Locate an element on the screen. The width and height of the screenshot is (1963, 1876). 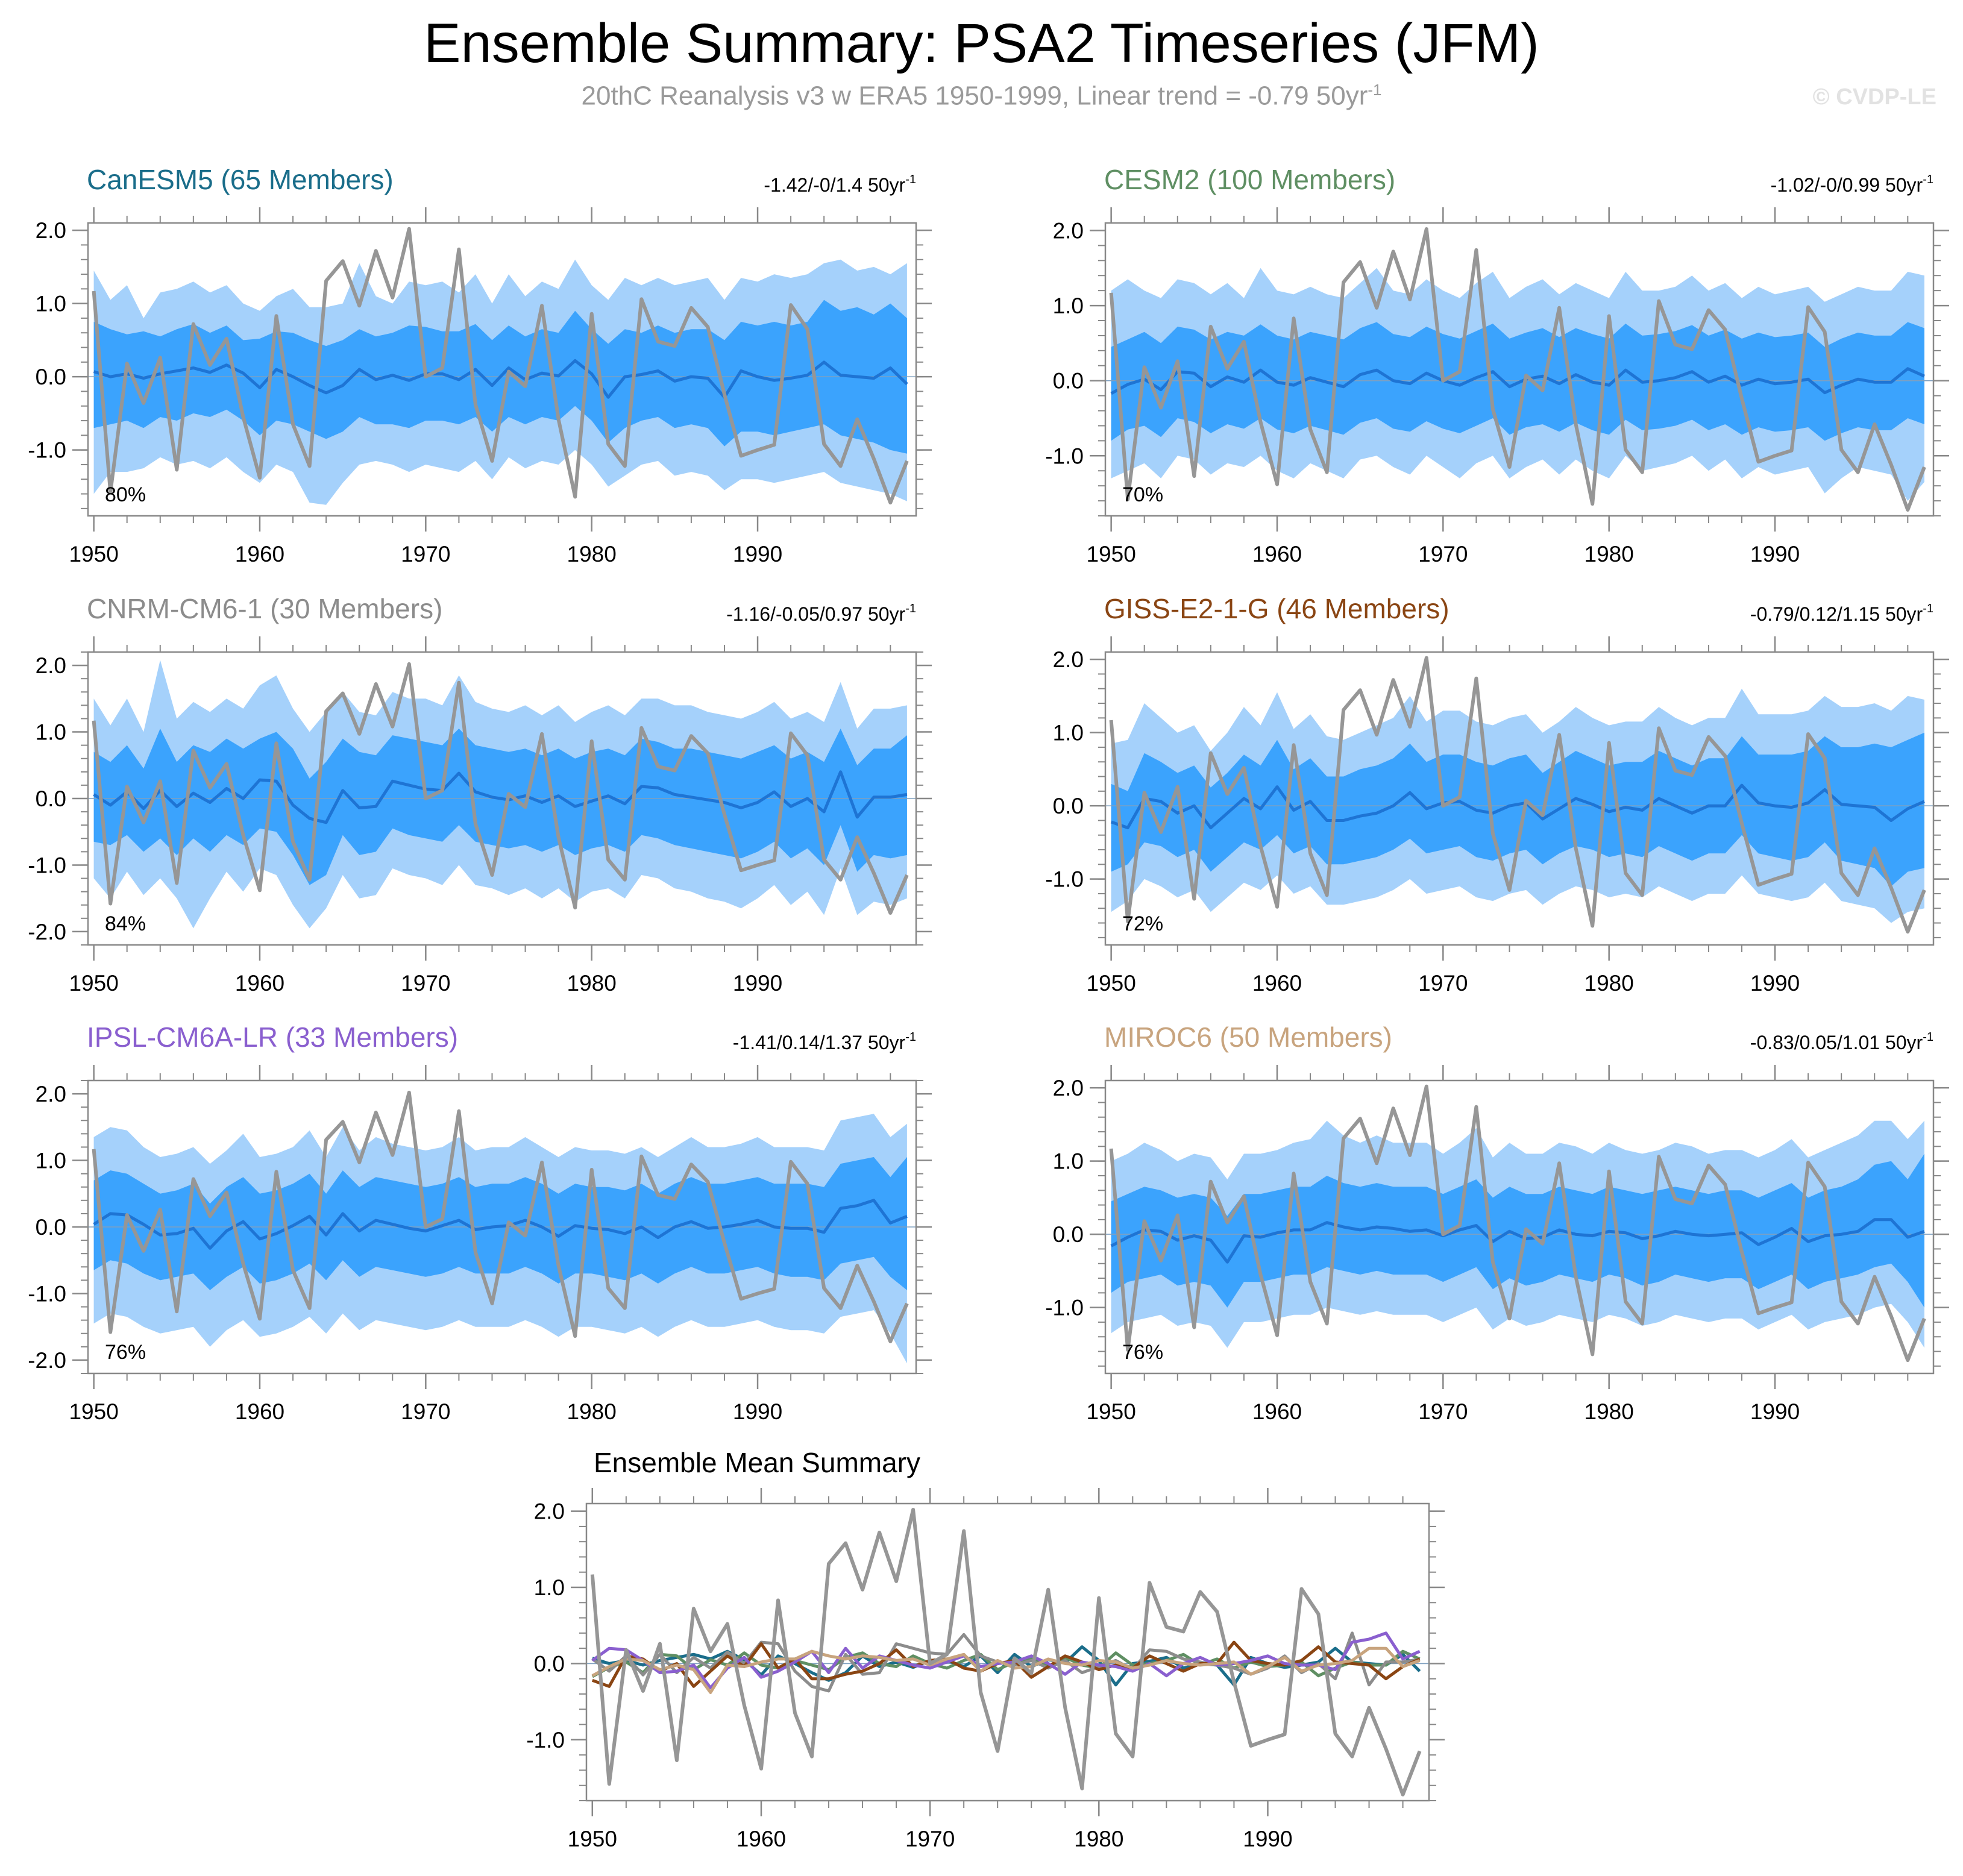
panel-title: GISS-E2-1-G (46 Members) is located at coordinates (1276, 608).